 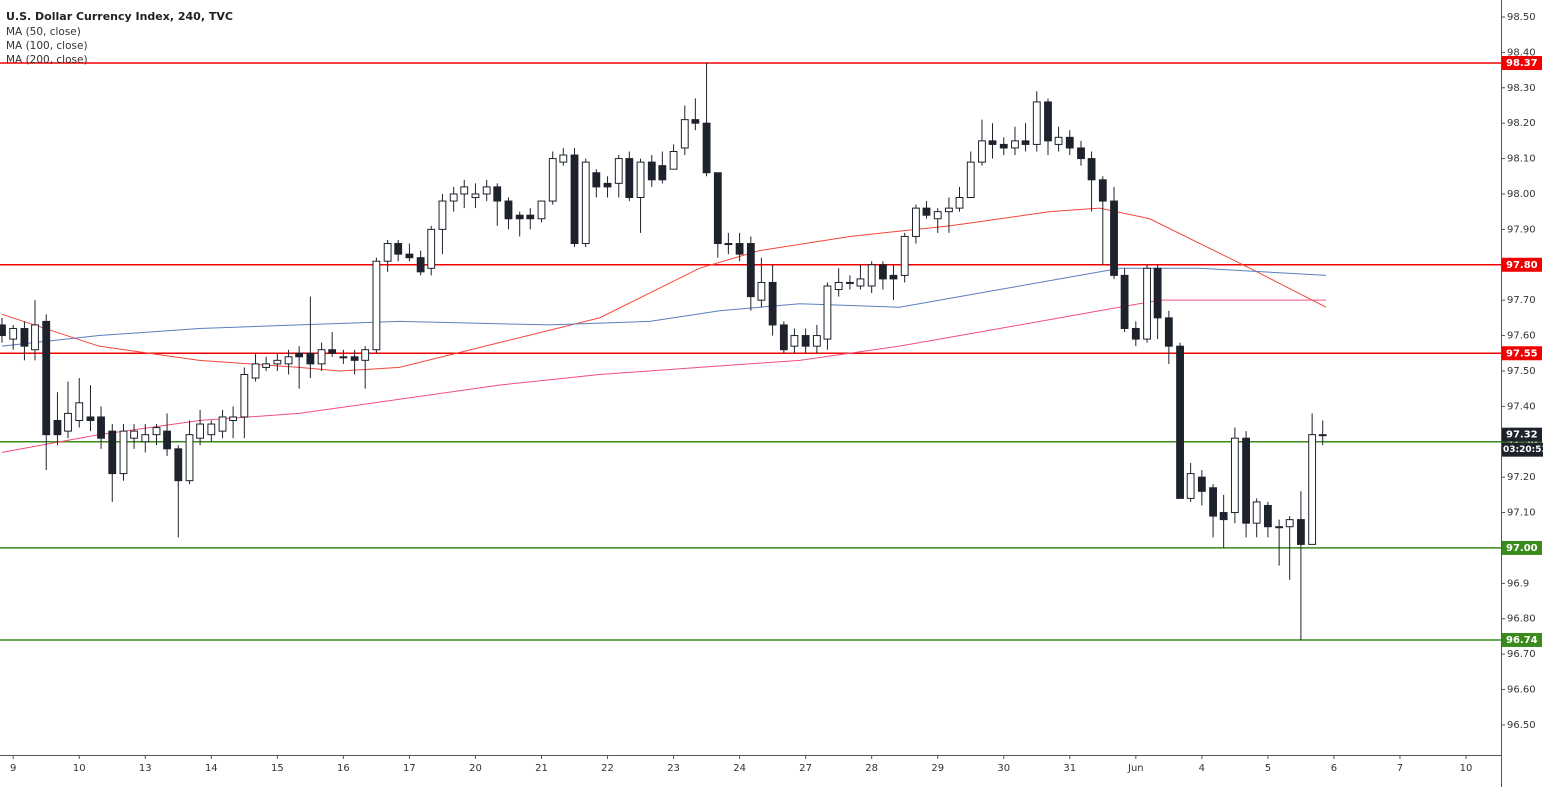 I want to click on level-label: 97.00, so click(x=1522, y=548).